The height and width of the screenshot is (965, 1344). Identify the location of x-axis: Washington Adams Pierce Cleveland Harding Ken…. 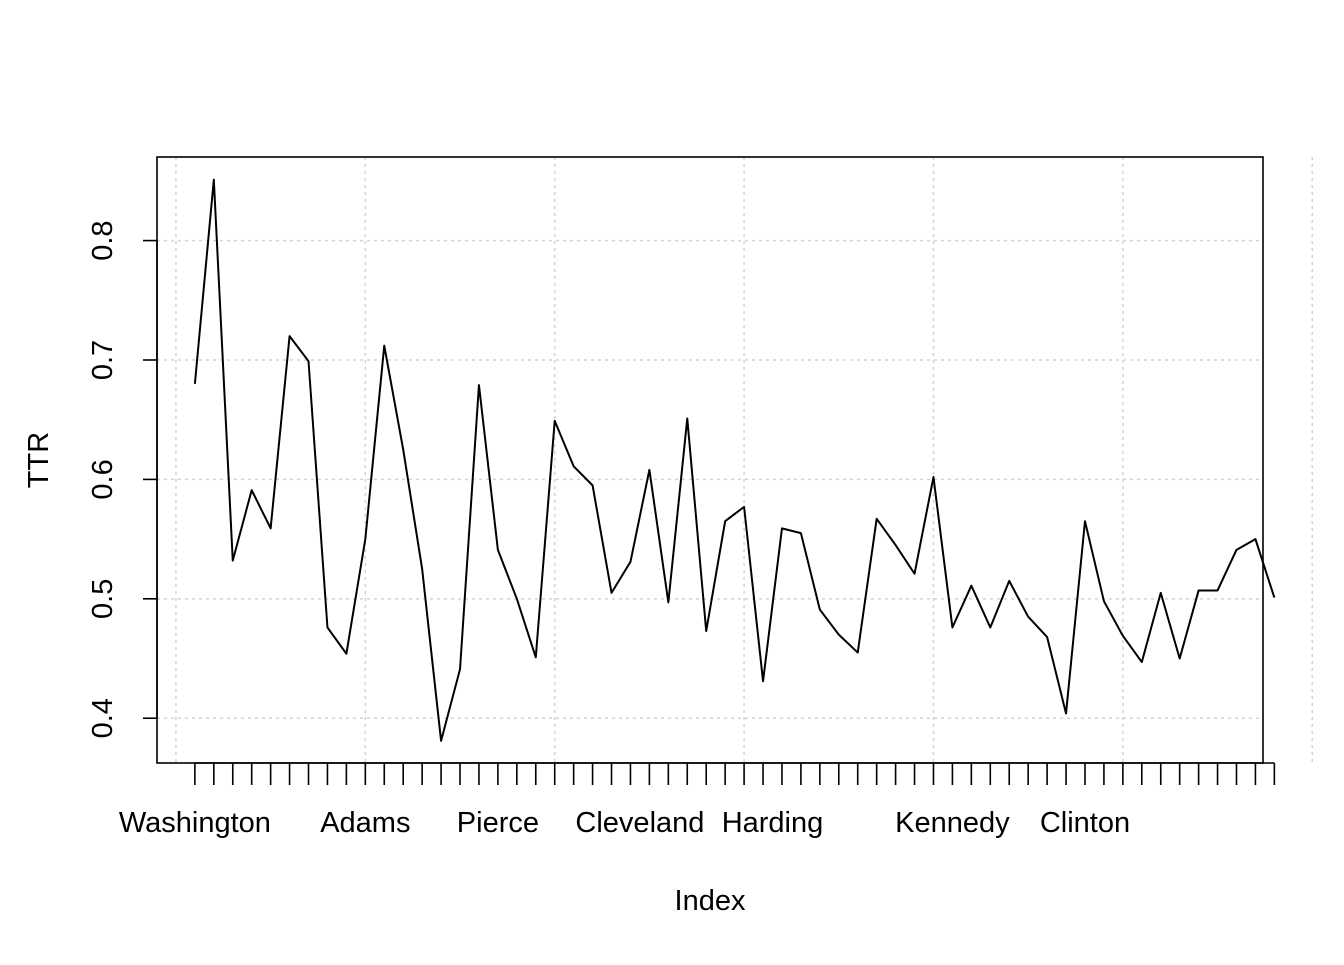
(697, 800).